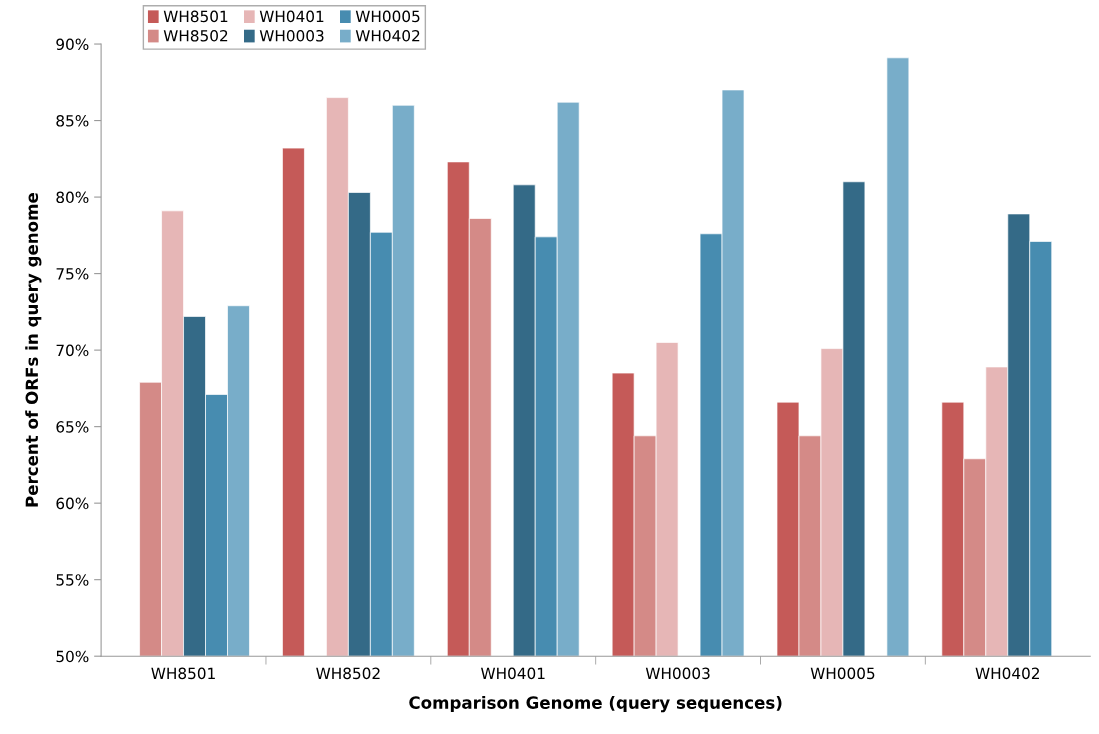  Describe the element at coordinates (677, 673) in the screenshot. I see `x-tick-label: WH0003` at that location.